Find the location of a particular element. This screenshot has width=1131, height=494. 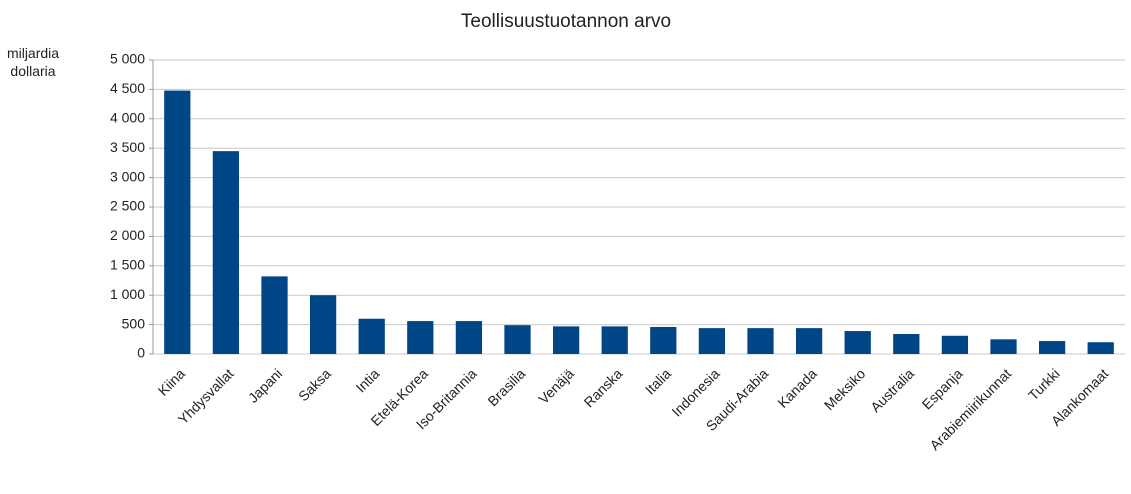

x-tick-label: Intia is located at coordinates (367, 380).